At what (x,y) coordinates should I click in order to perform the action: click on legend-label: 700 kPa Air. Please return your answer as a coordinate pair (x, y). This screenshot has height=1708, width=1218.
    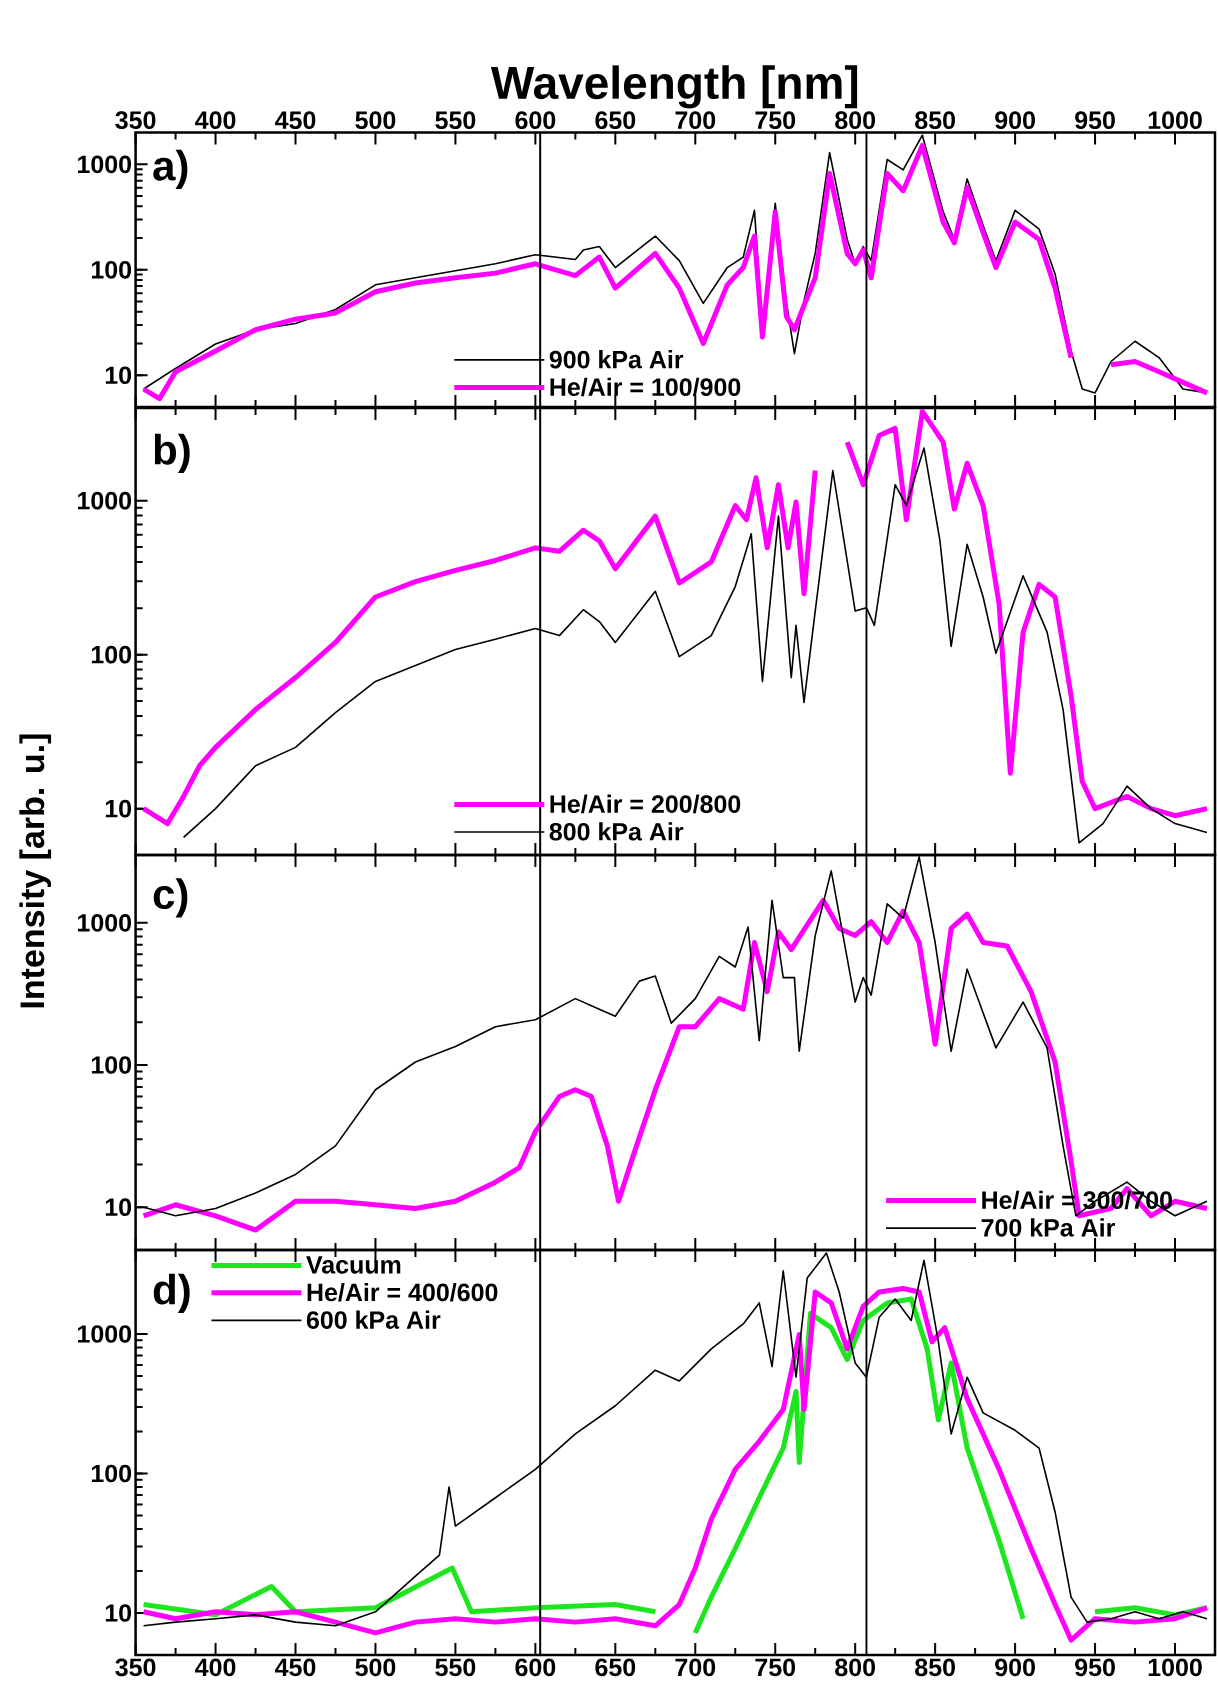
    Looking at the image, I should click on (1048, 1227).